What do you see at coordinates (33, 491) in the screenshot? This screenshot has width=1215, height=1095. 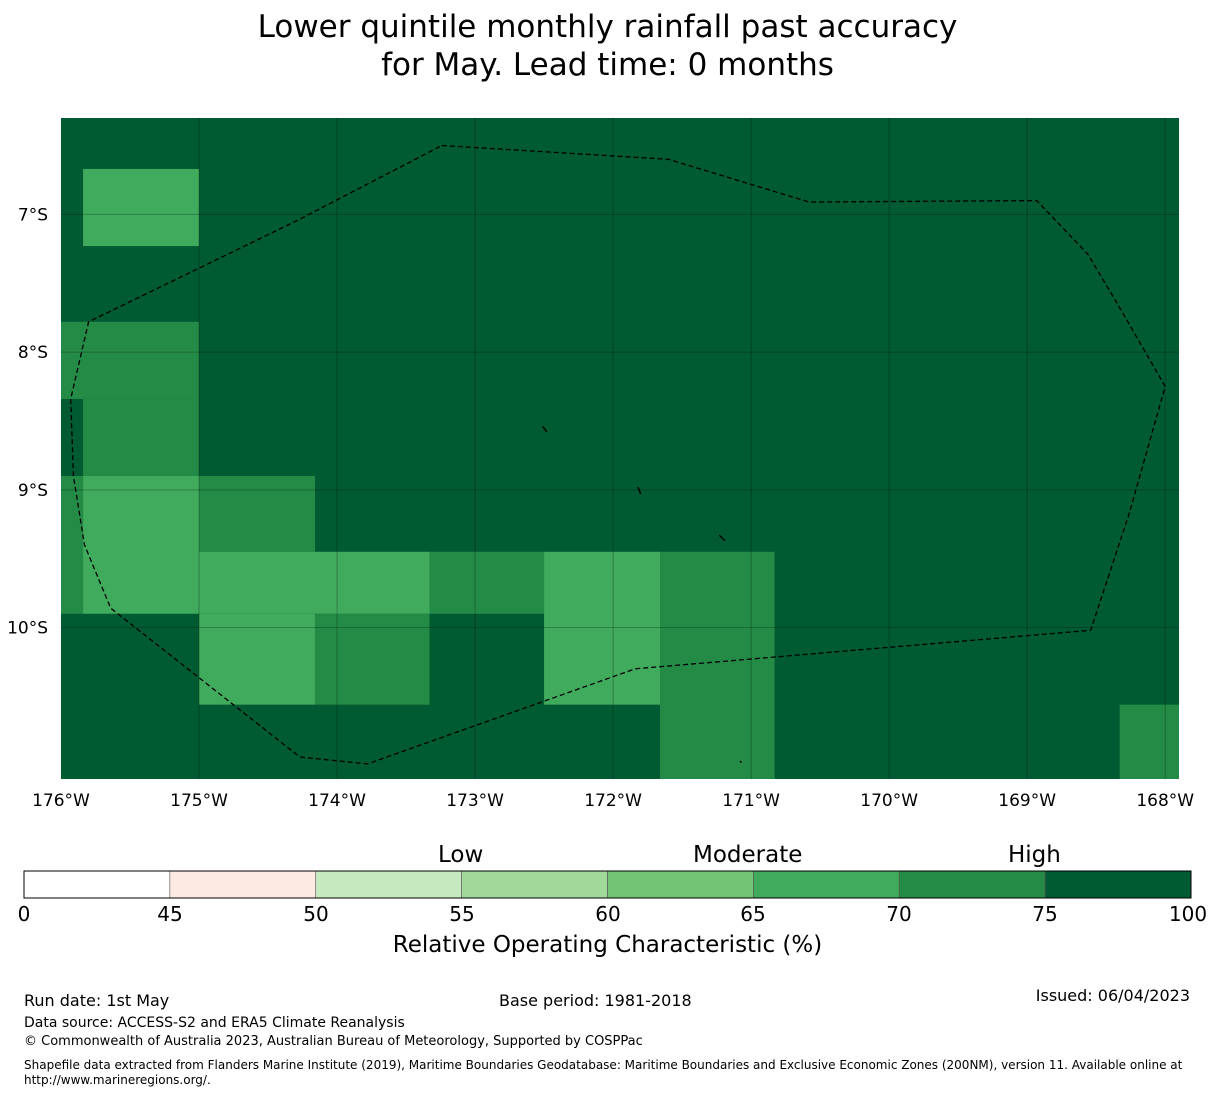 I see `latitude-tick-label: 9°S` at bounding box center [33, 491].